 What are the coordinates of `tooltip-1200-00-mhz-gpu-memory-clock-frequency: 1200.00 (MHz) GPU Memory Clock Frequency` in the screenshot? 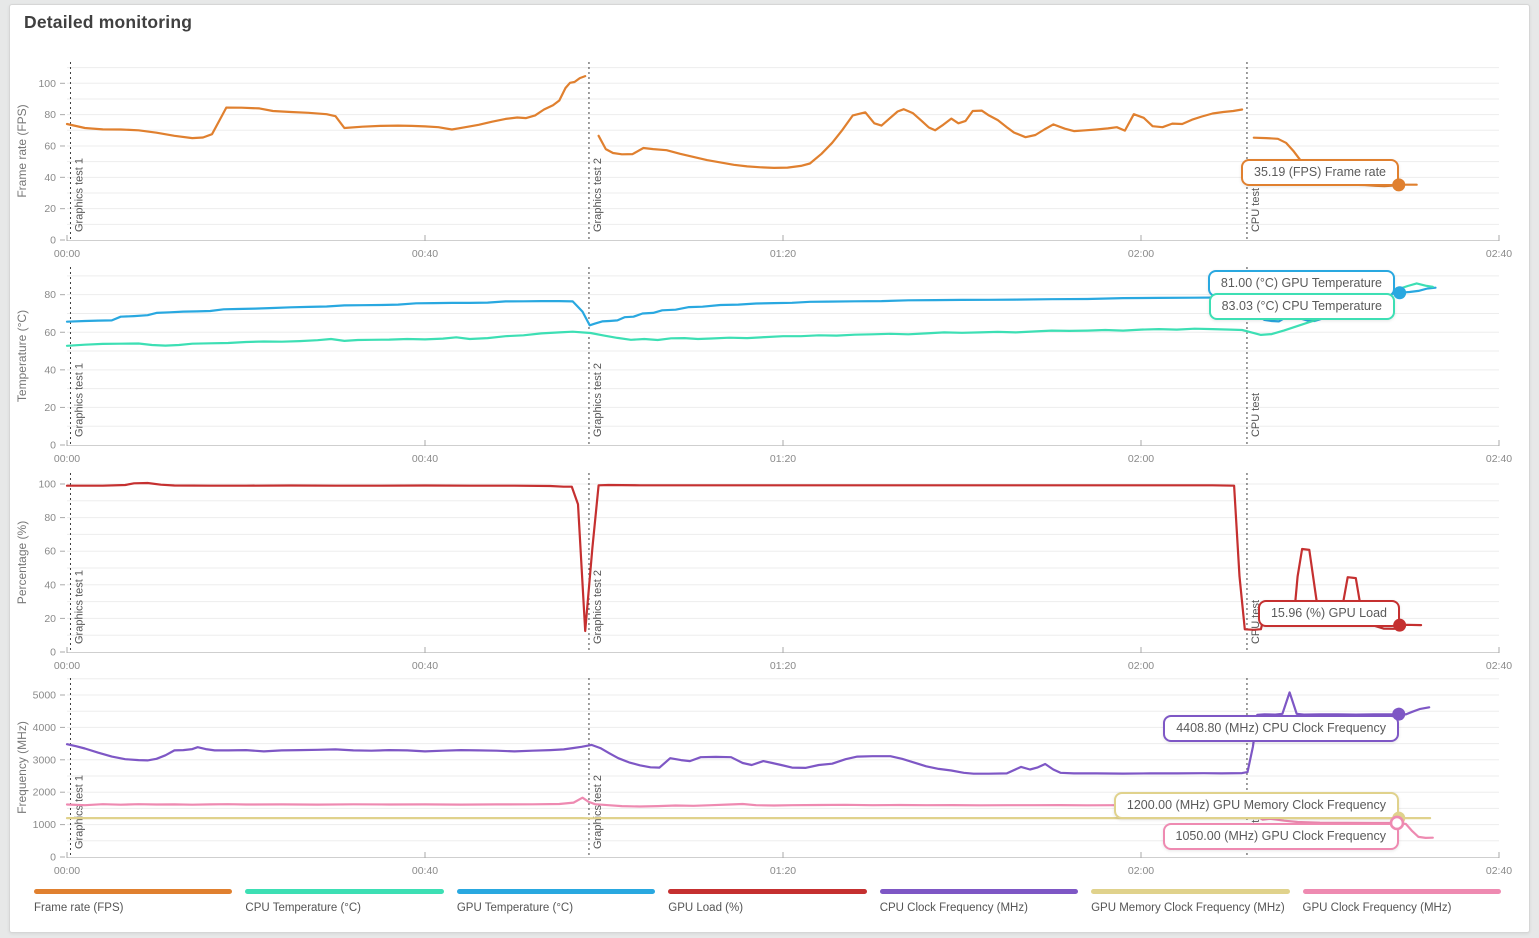 It's located at (1256, 805).